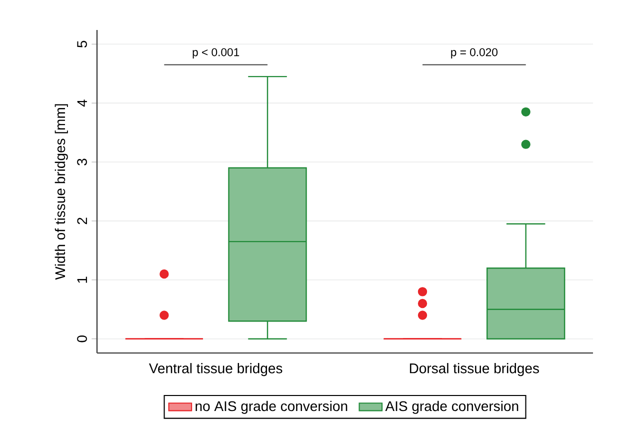 Image resolution: width=630 pixels, height=423 pixels. Describe the element at coordinates (474, 369) in the screenshot. I see `x-tick-label: Dorsal tissue bridges` at that location.